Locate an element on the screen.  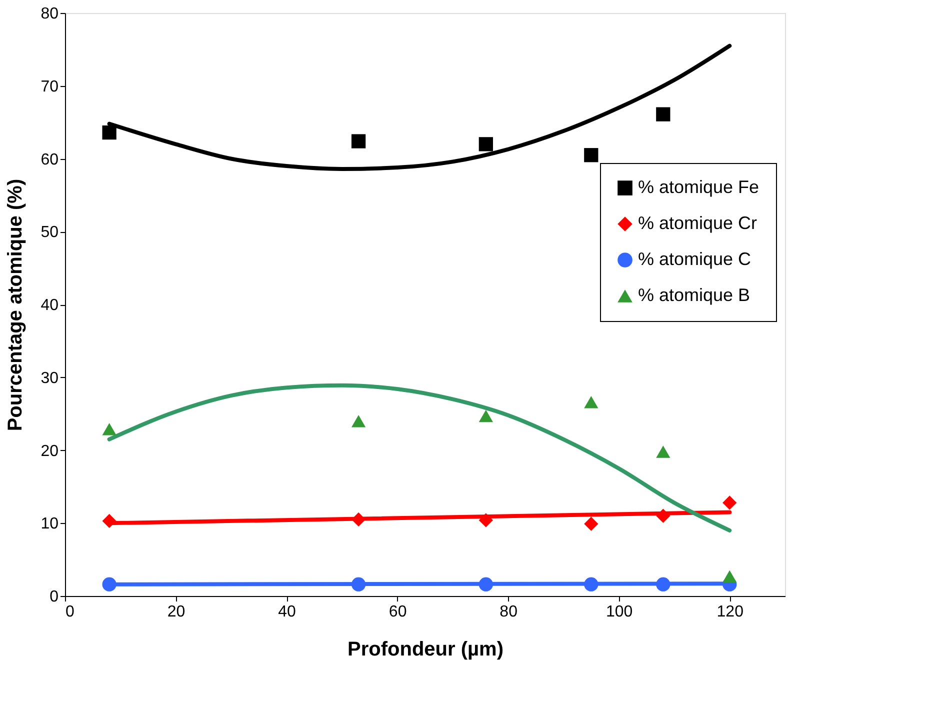
y-tick-label: 50 is located at coordinates (49, 233).